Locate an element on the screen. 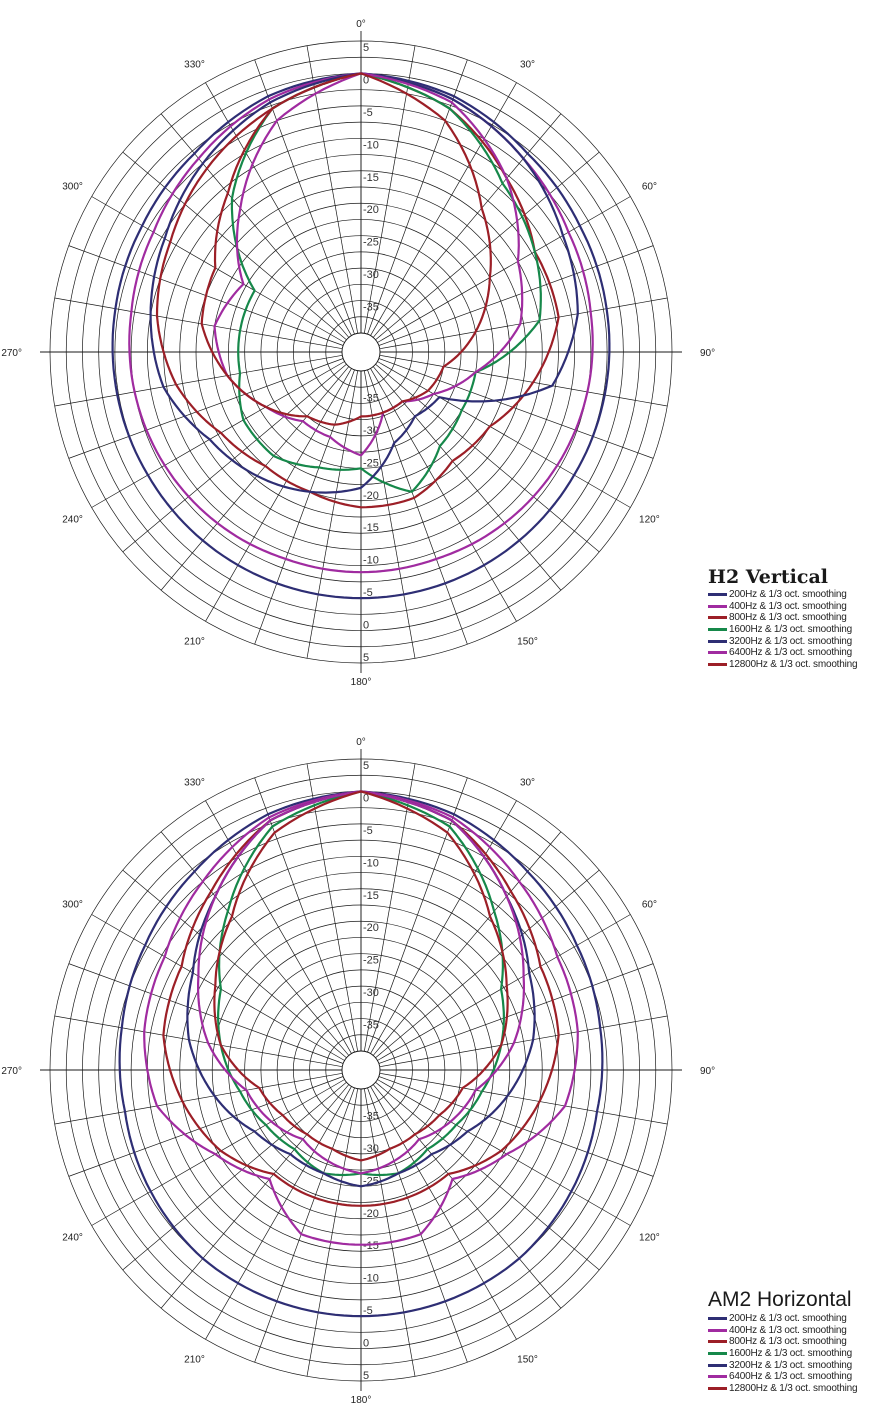  angle-label: 240° is located at coordinates (72, 1238).